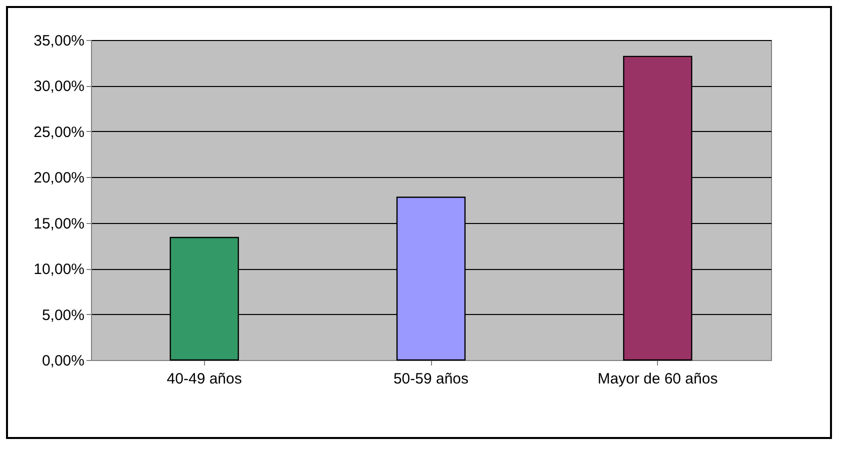 Image resolution: width=847 pixels, height=453 pixels. I want to click on y-tick-label: 10,00%, so click(59, 269).